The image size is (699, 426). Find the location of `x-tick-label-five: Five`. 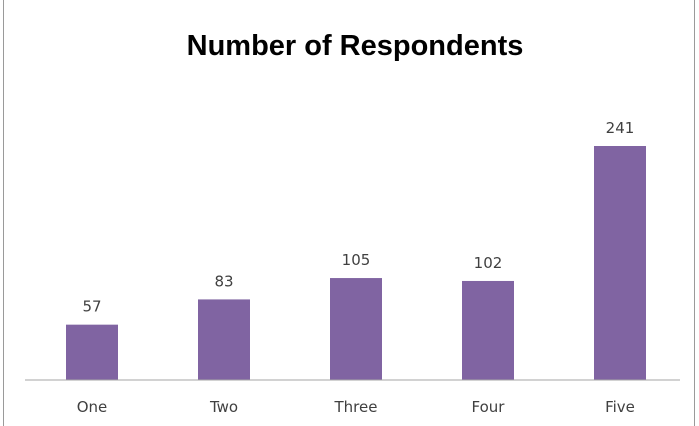

x-tick-label-five: Five is located at coordinates (620, 407).